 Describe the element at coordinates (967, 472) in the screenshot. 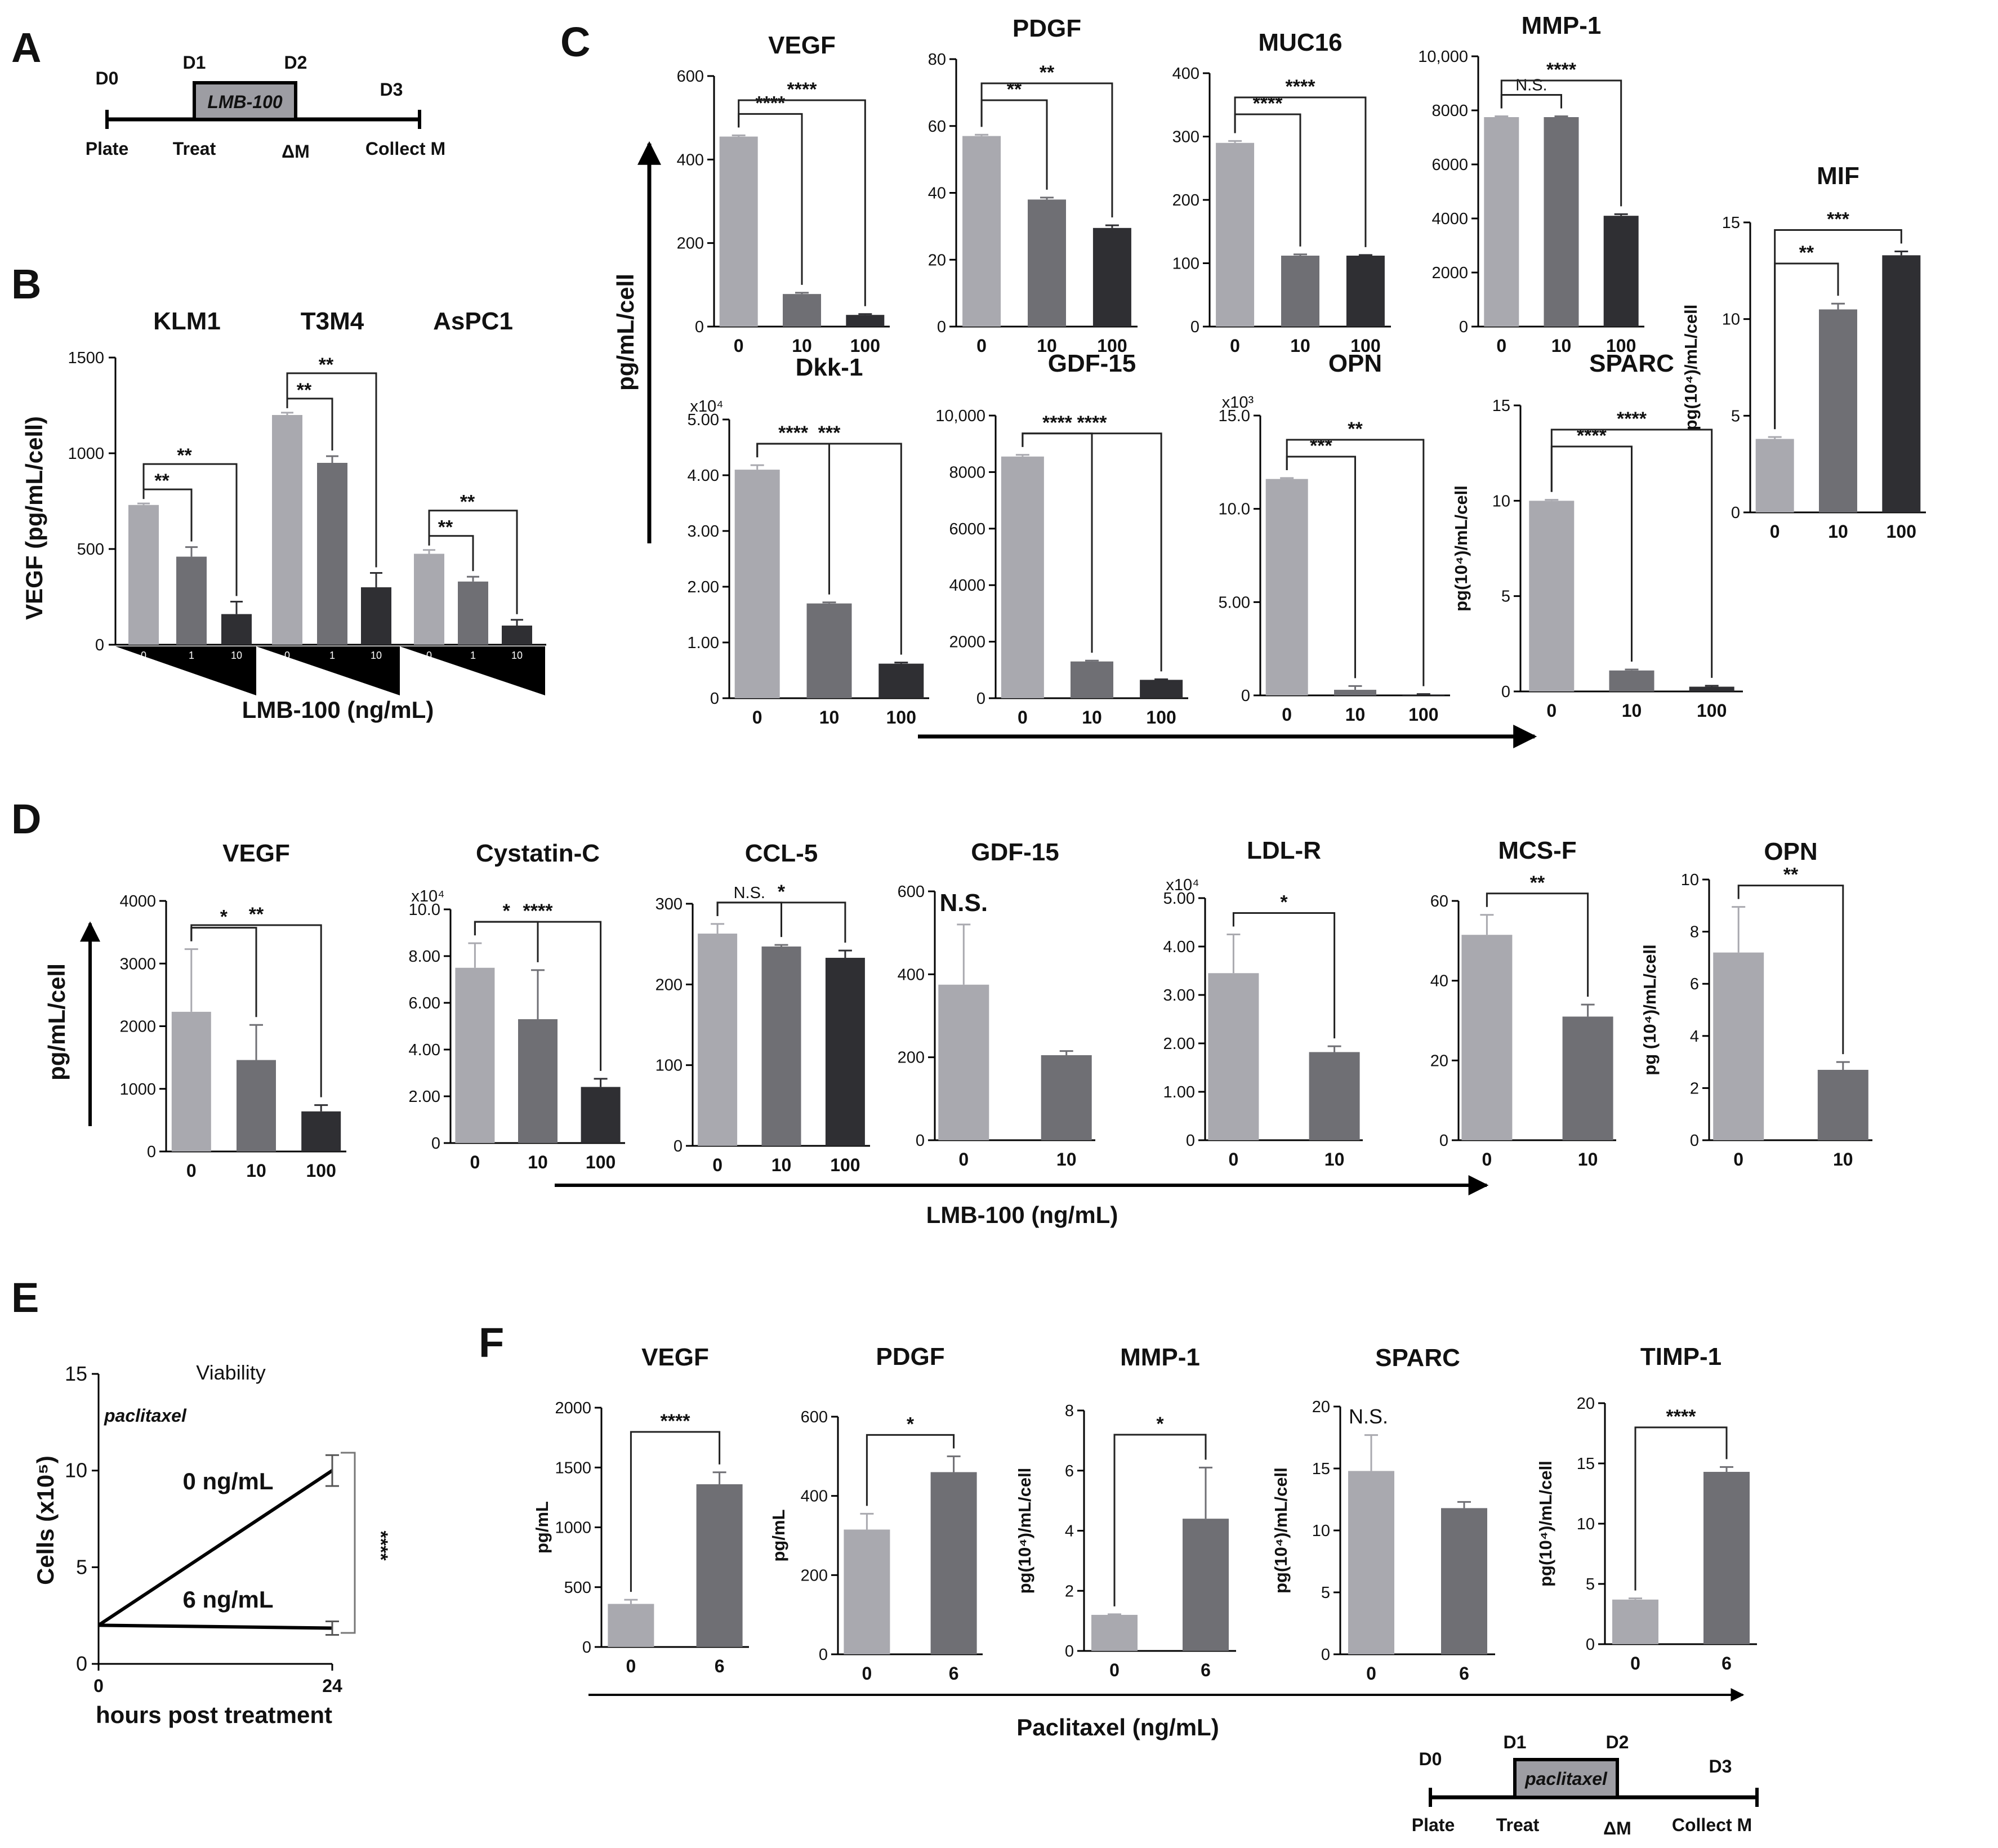

I see `y-tick-label: 8000` at that location.